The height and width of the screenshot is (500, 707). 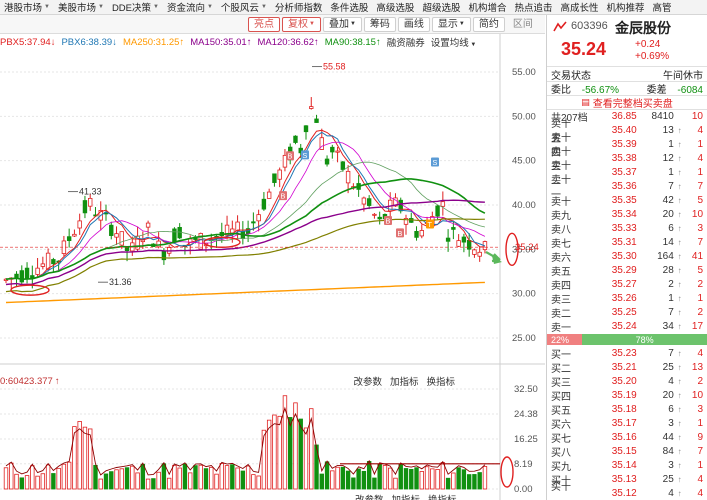 I want to click on buy-level-row: 买六 35.17 3 ↑ 1, so click(x=627, y=423).